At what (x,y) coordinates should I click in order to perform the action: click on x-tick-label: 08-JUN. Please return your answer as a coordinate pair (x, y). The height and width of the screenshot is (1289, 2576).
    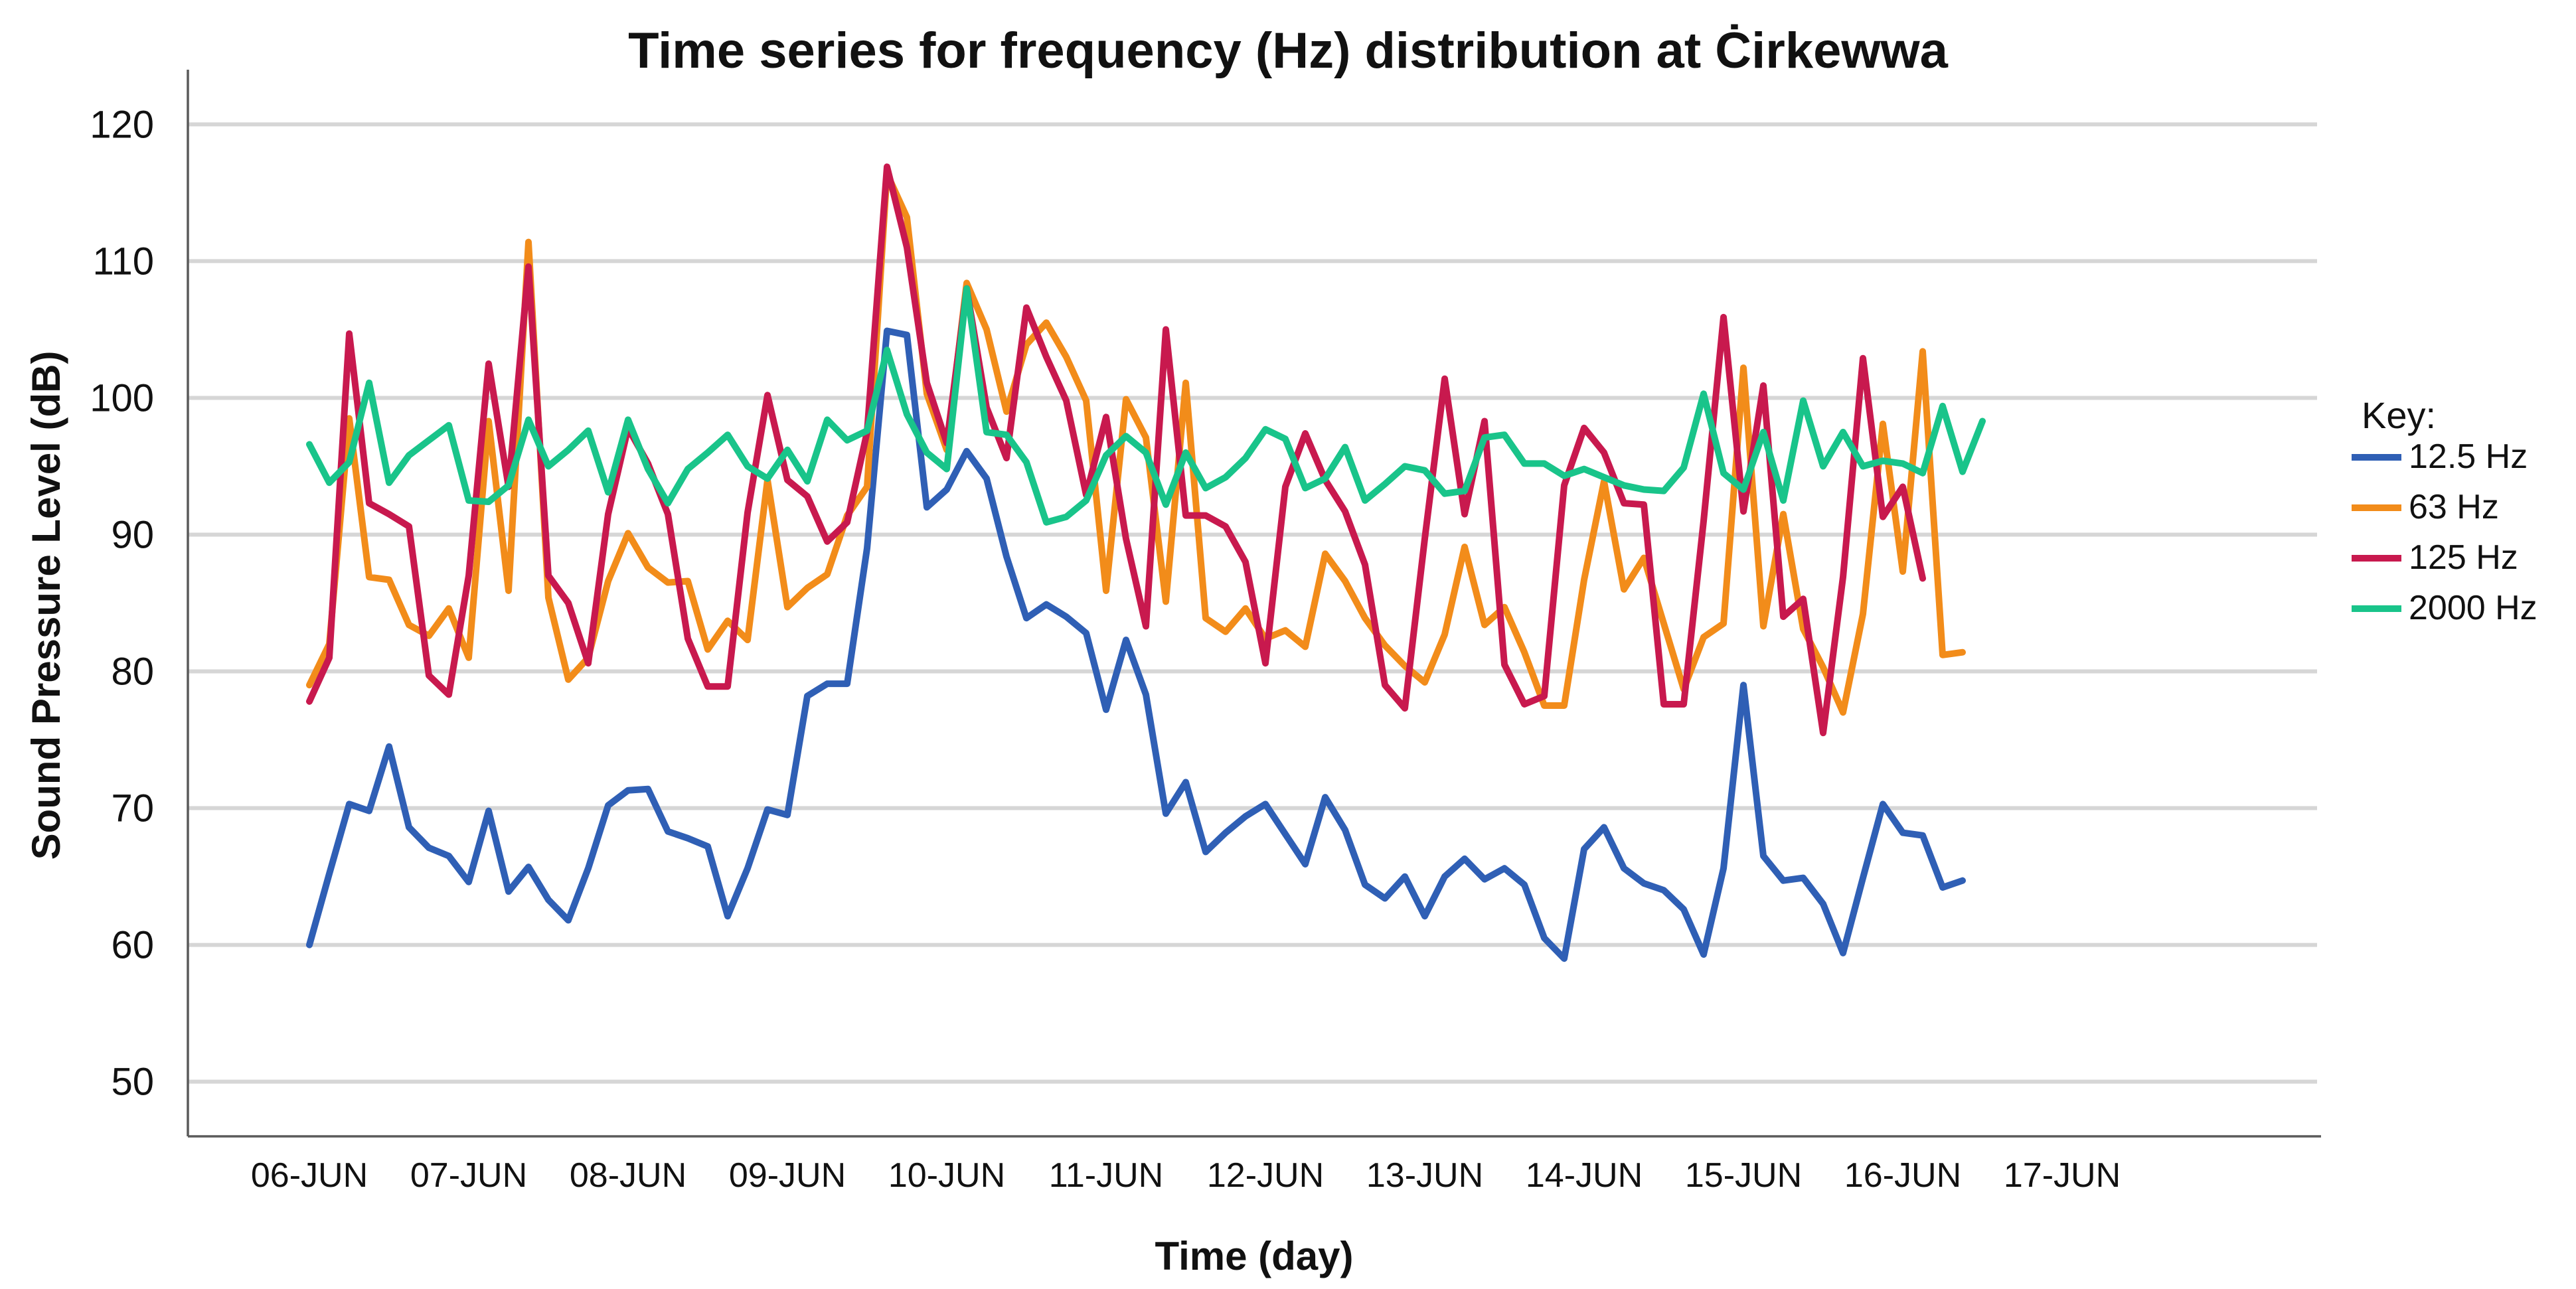
    Looking at the image, I should click on (628, 1175).